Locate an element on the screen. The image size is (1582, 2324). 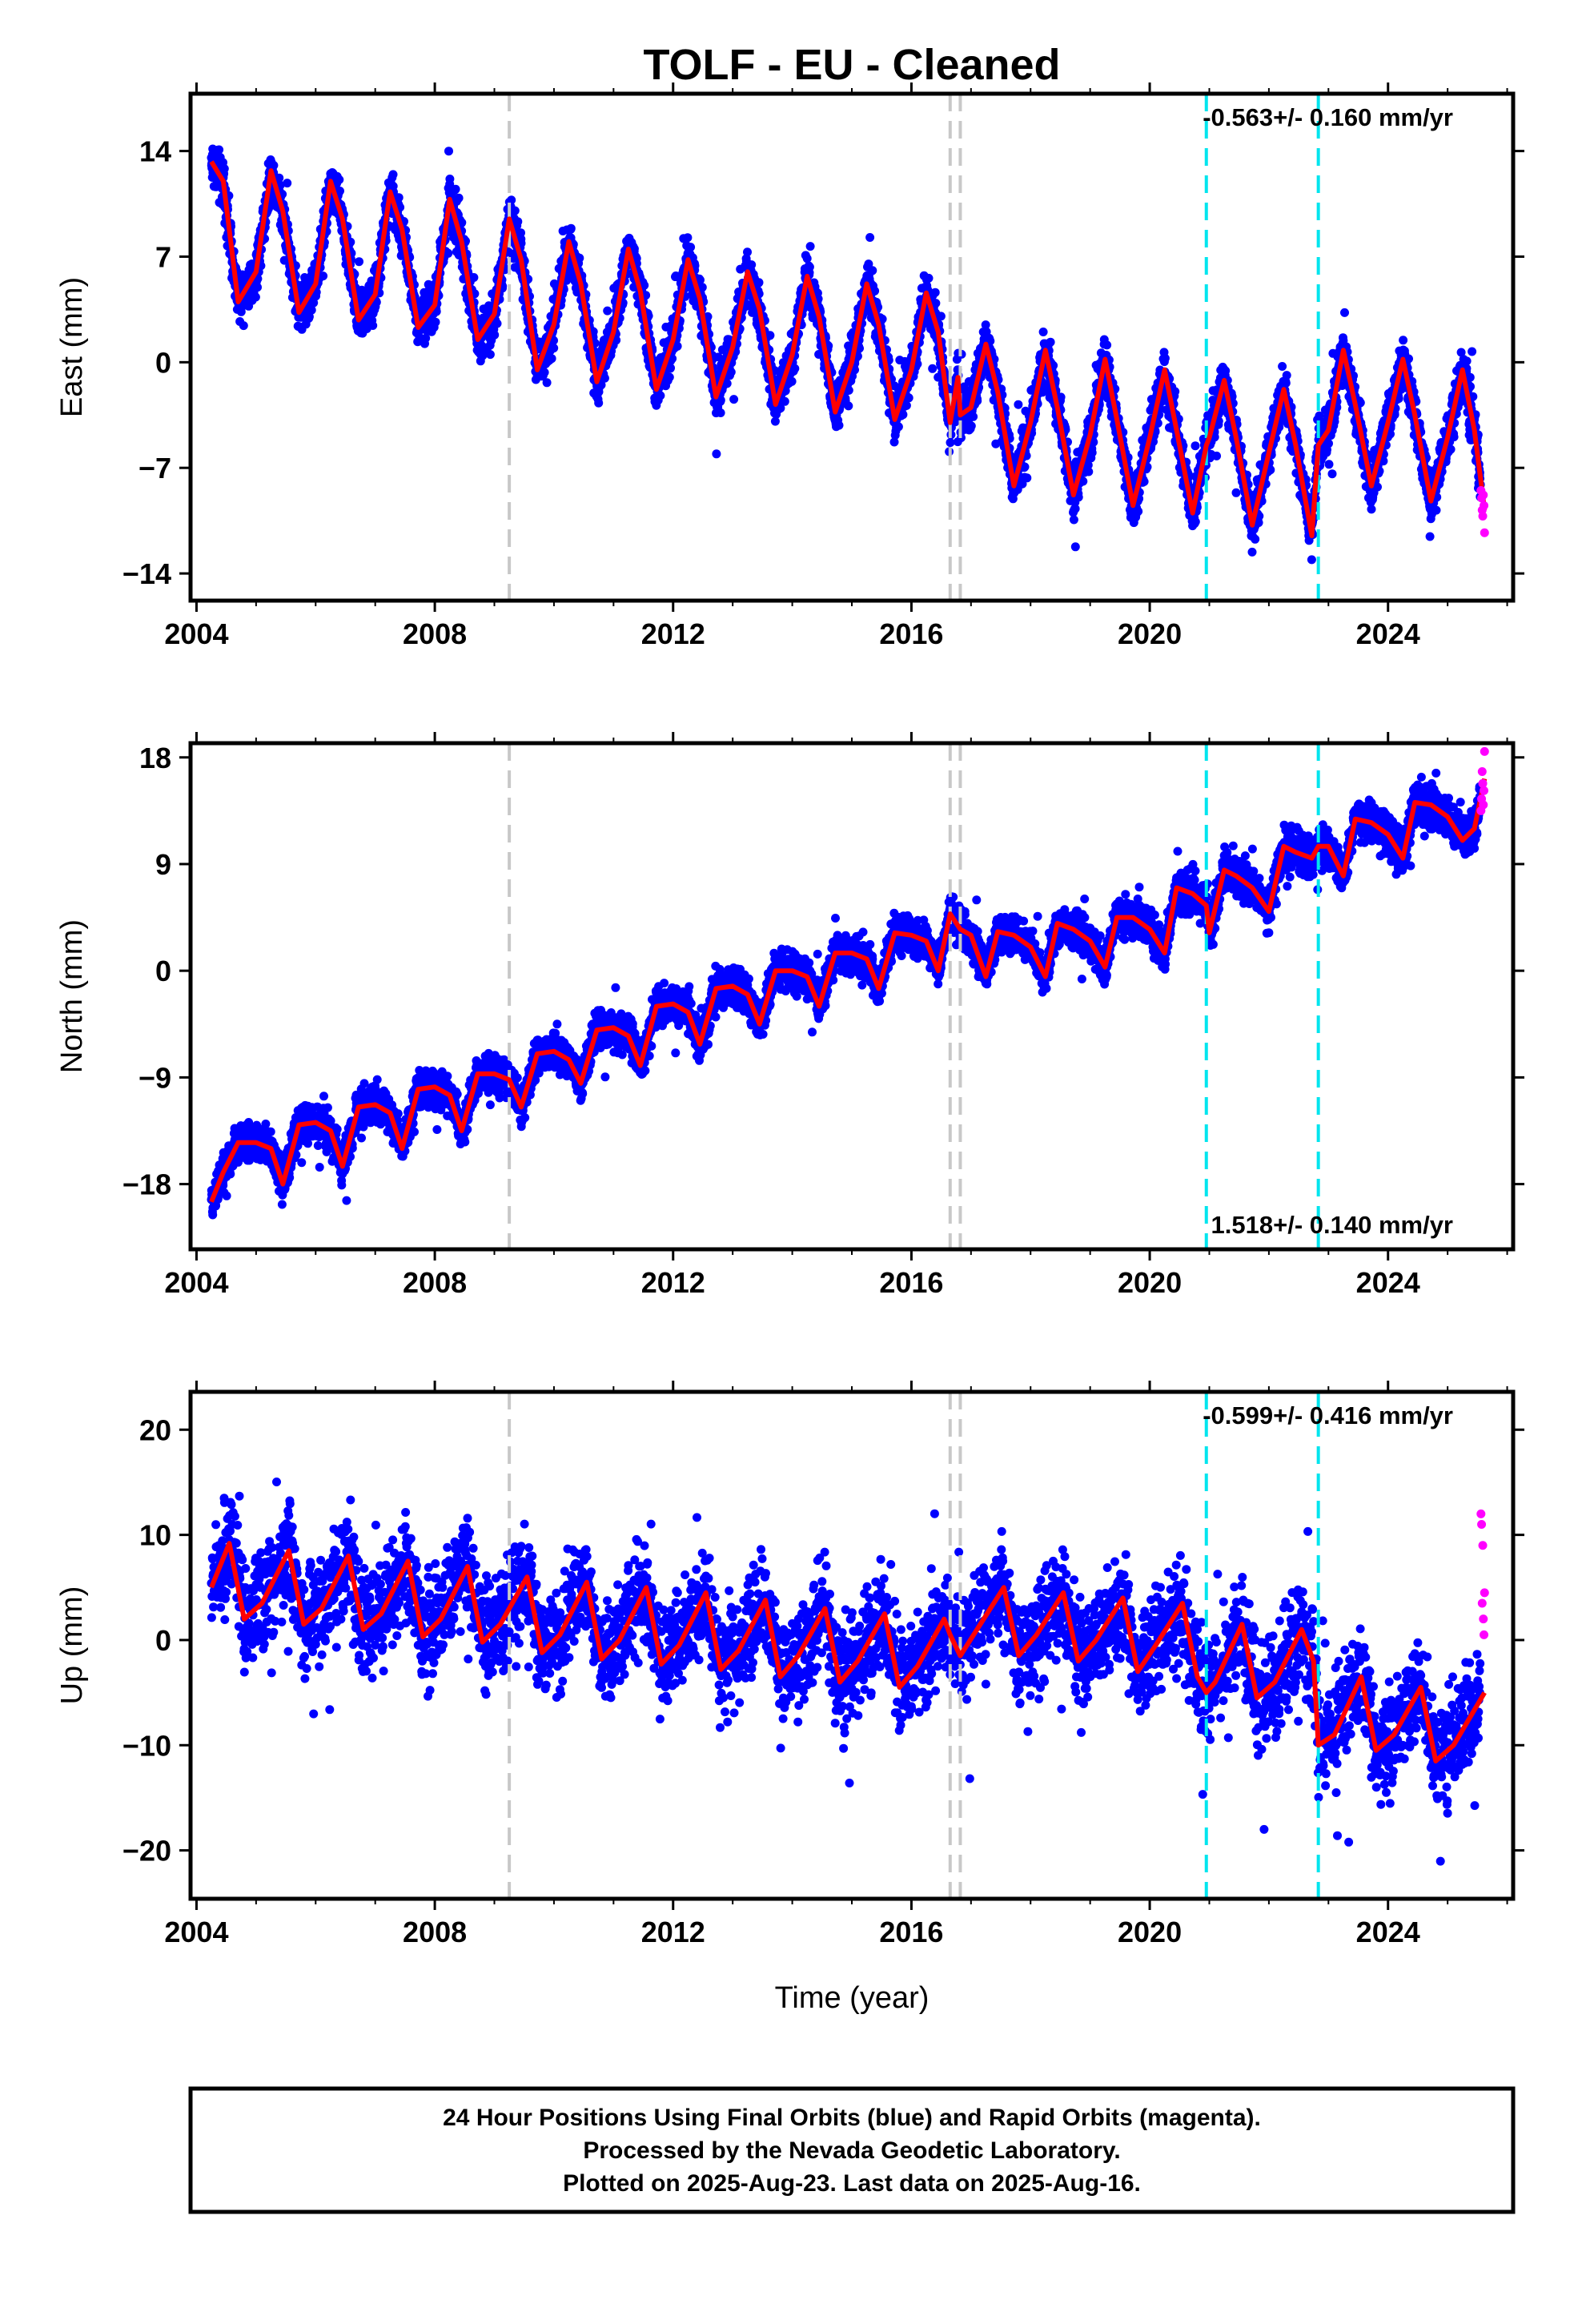
figure-title: TOLF - EU - Cleaned is located at coordinates (851, 65).